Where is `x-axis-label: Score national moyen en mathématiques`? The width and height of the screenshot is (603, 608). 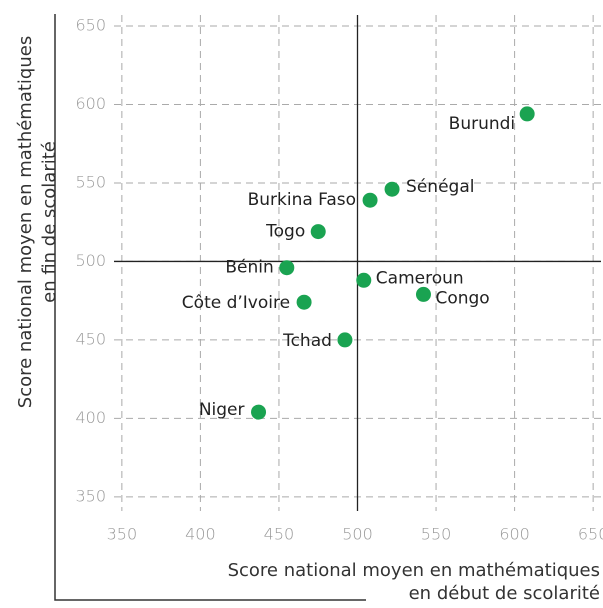
x-axis-label: Score national moyen en mathématiques is located at coordinates (414, 570).